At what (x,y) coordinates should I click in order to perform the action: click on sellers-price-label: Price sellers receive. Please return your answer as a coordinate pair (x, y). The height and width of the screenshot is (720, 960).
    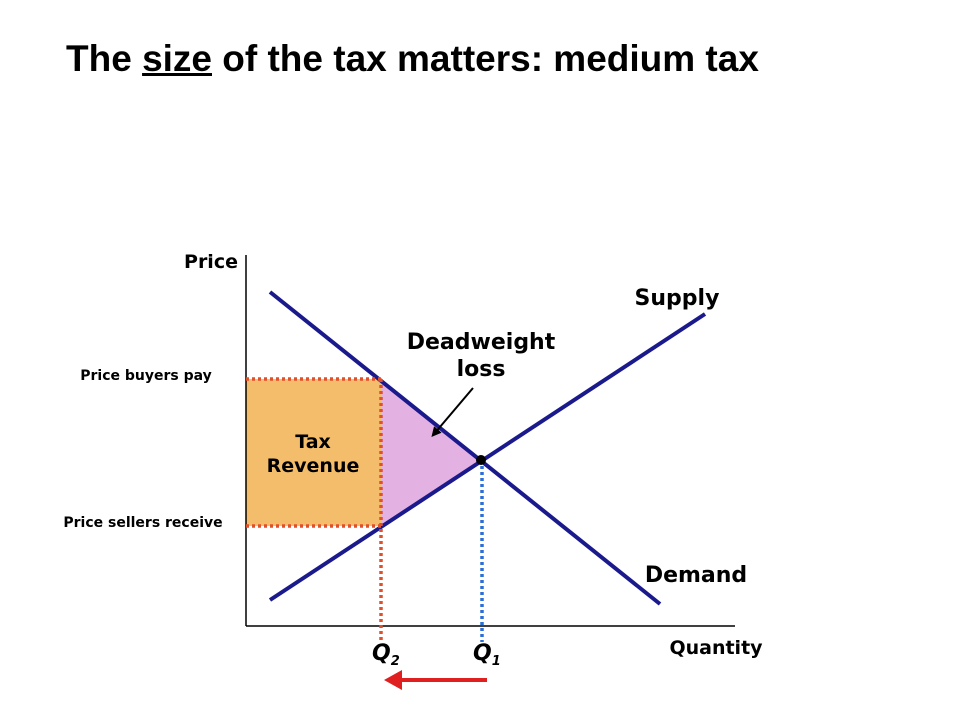
    Looking at the image, I should click on (142, 523).